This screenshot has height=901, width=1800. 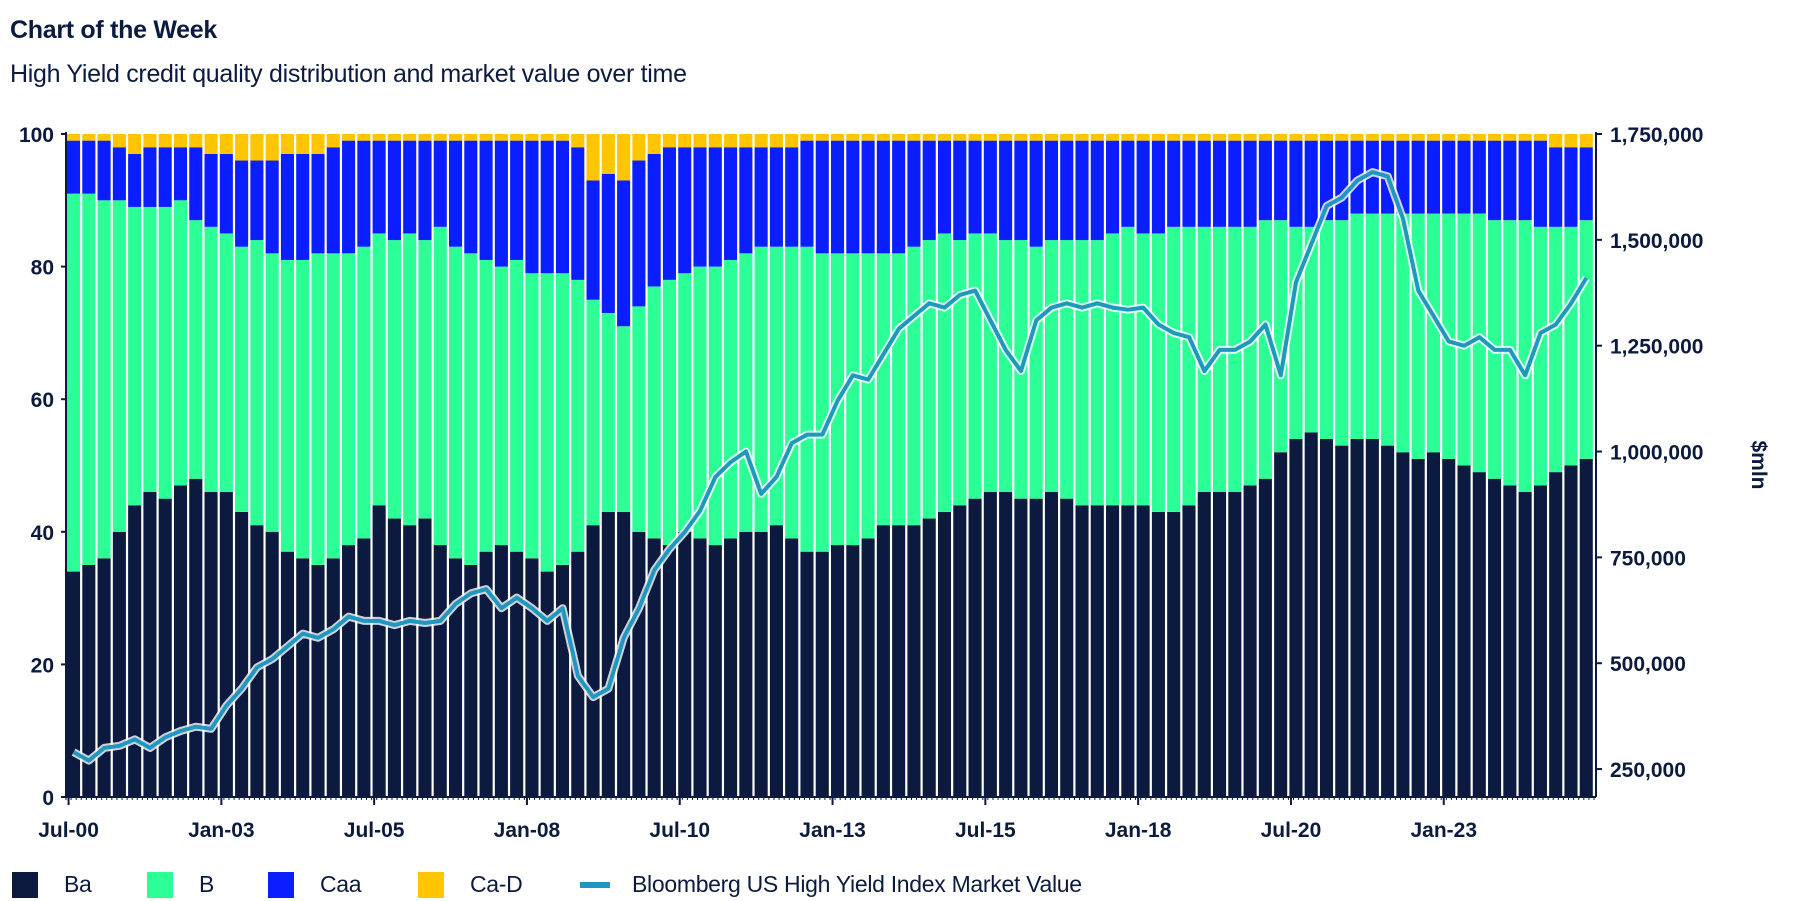 I want to click on legend-swatch-cad, so click(x=431, y=885).